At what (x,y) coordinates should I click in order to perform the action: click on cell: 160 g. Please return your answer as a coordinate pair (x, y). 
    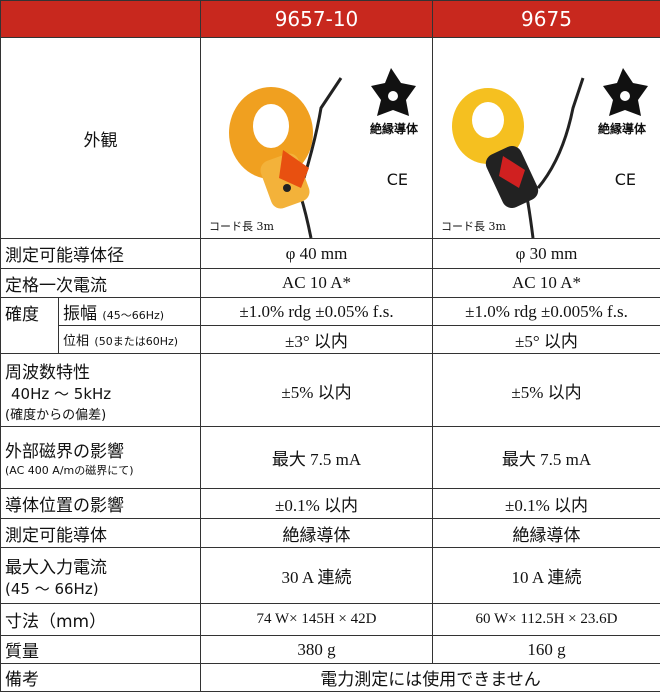
    Looking at the image, I should click on (546, 650).